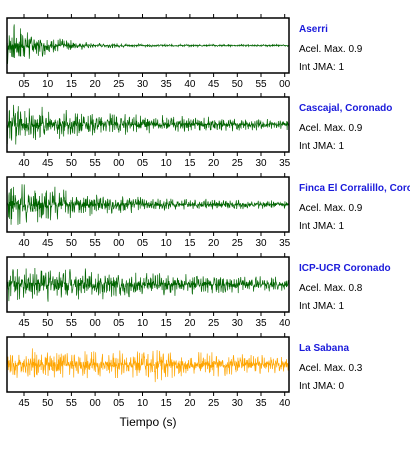 The height and width of the screenshot is (460, 410). I want to click on x-axis-label: Tiempo (s), so click(148, 422).